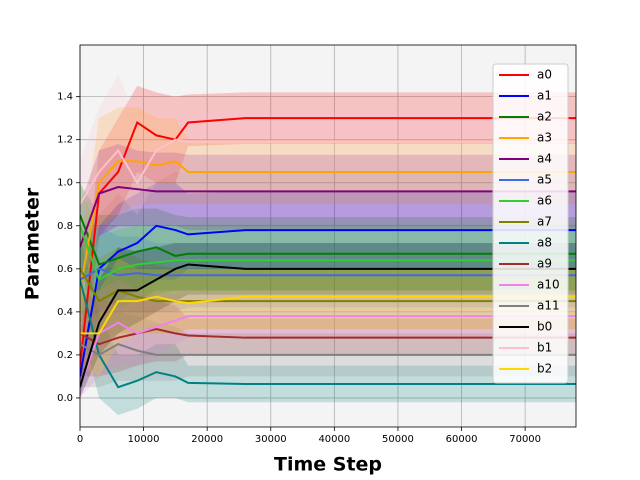 The height and width of the screenshot is (480, 640). I want to click on legend-label: a1, so click(544, 96).